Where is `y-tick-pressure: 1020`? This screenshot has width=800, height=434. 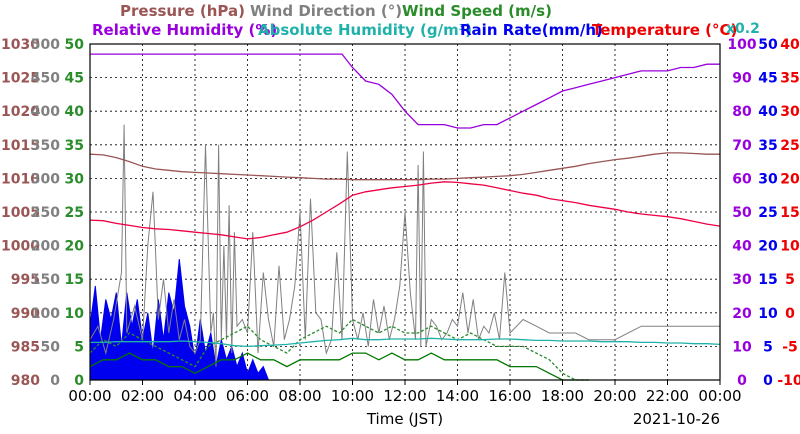 y-tick-pressure: 1020 is located at coordinates (20, 112).